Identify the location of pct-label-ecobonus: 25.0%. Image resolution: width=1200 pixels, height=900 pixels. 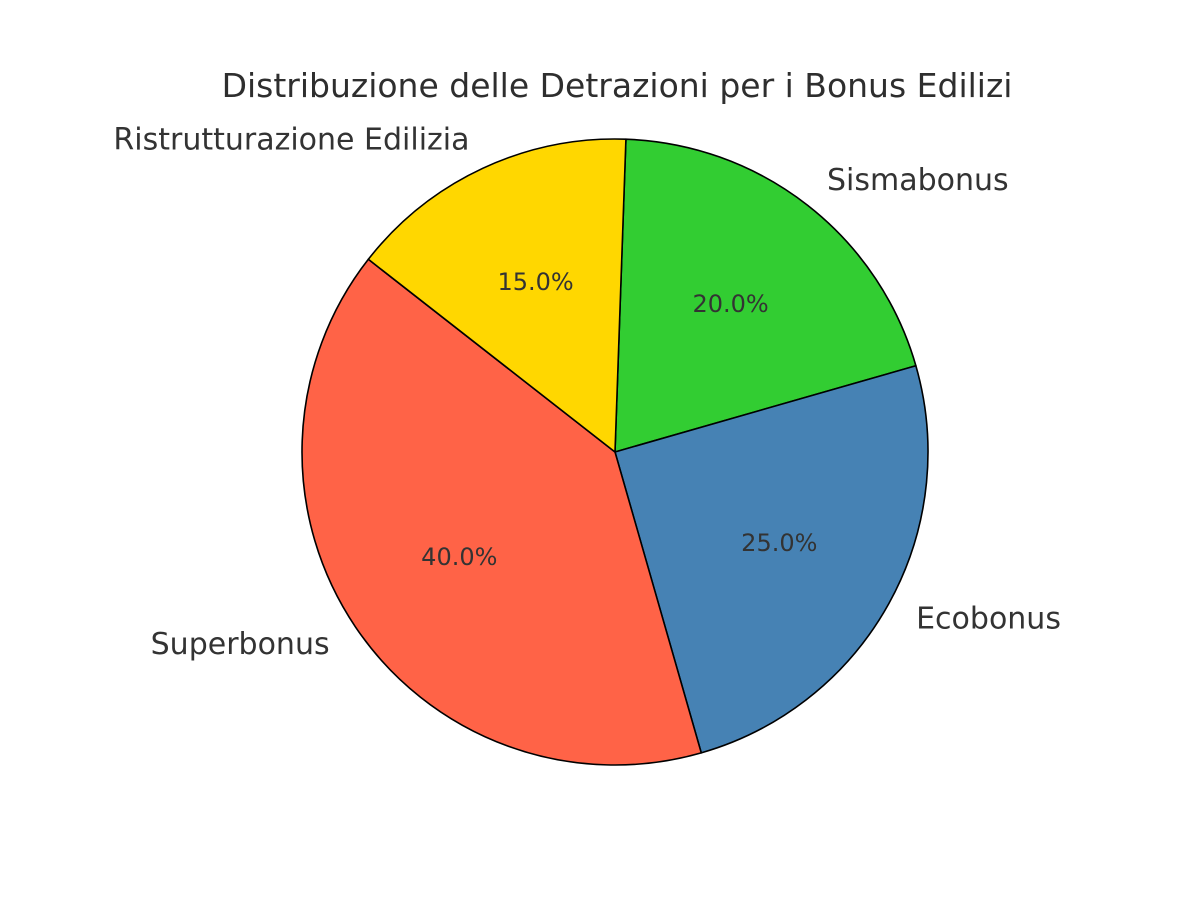
(779, 543).